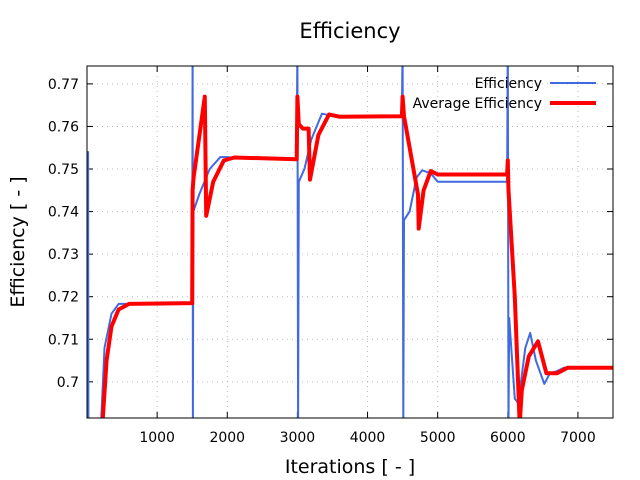  I want to click on y-tick-label: 0.76, so click(63, 127).